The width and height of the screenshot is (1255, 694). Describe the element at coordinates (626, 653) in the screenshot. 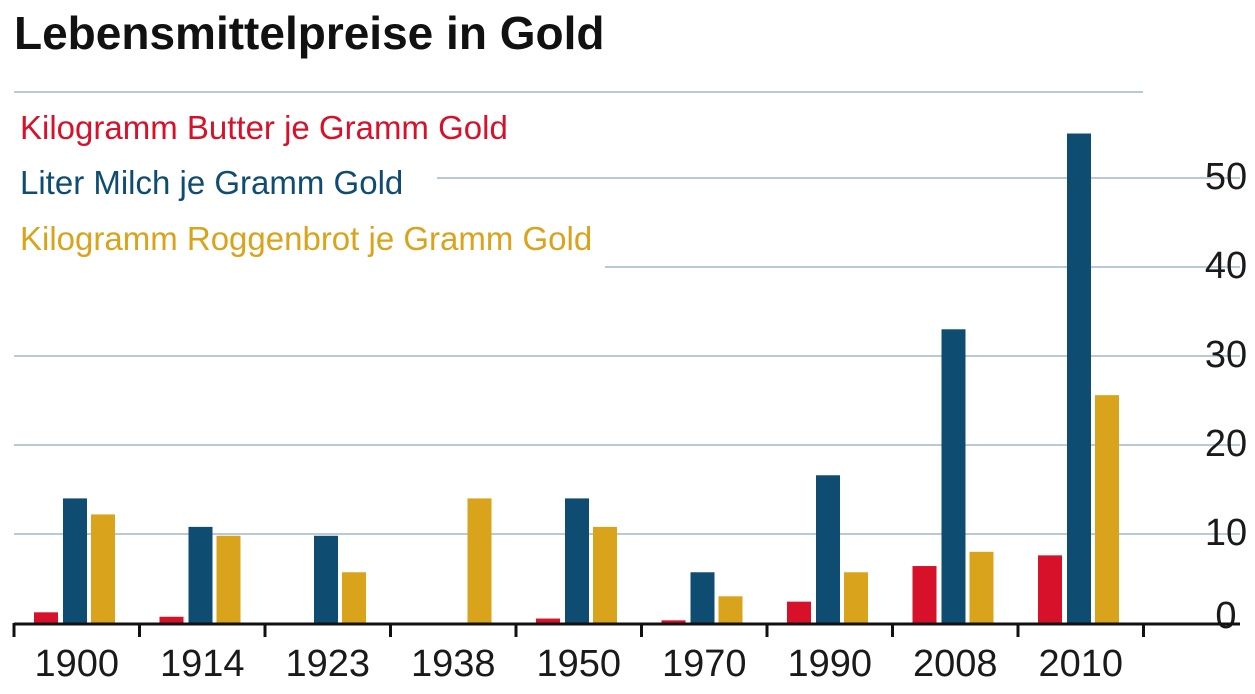

I see `x-axis: 1900 1914 1923 1938 1950 1970 1990 2008 2010` at that location.